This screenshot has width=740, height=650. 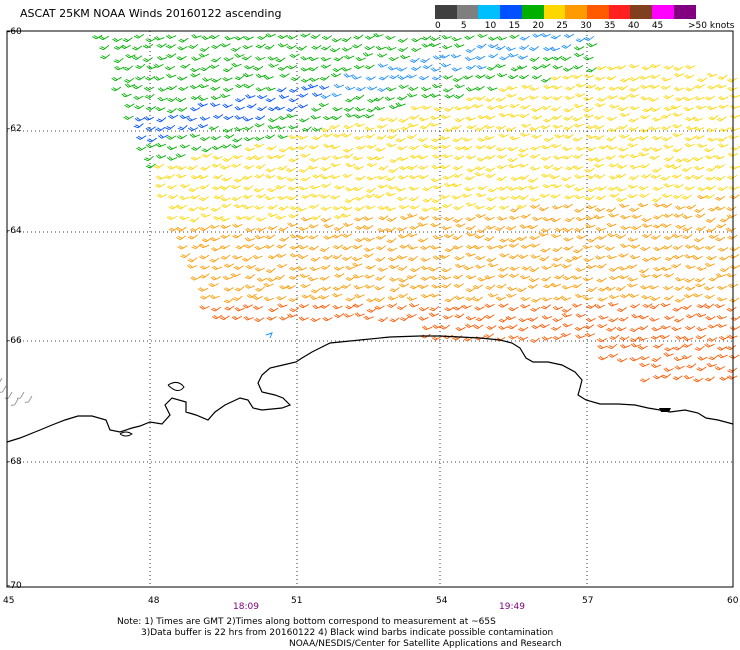 I want to click on island-outline, so click(x=126, y=434).